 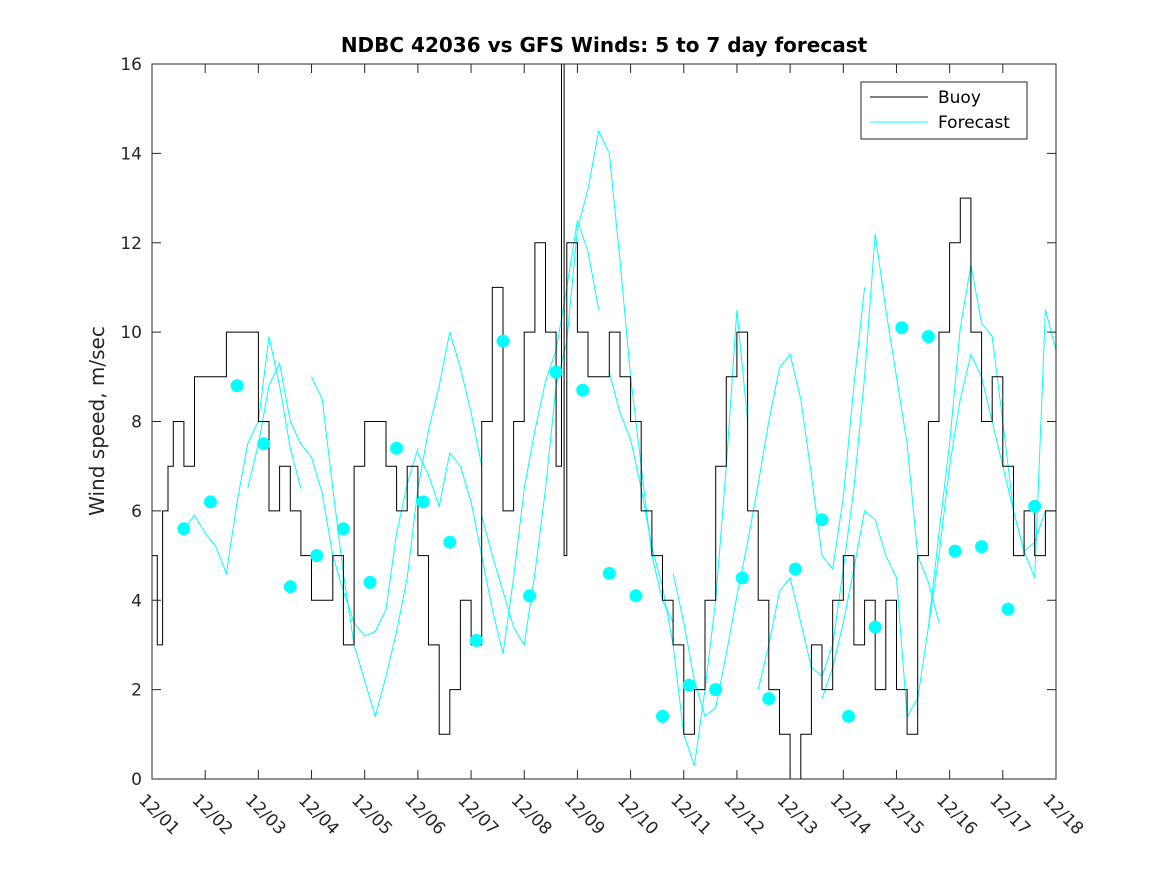 I want to click on legend-buoy-label: Buoy, so click(x=959, y=98).